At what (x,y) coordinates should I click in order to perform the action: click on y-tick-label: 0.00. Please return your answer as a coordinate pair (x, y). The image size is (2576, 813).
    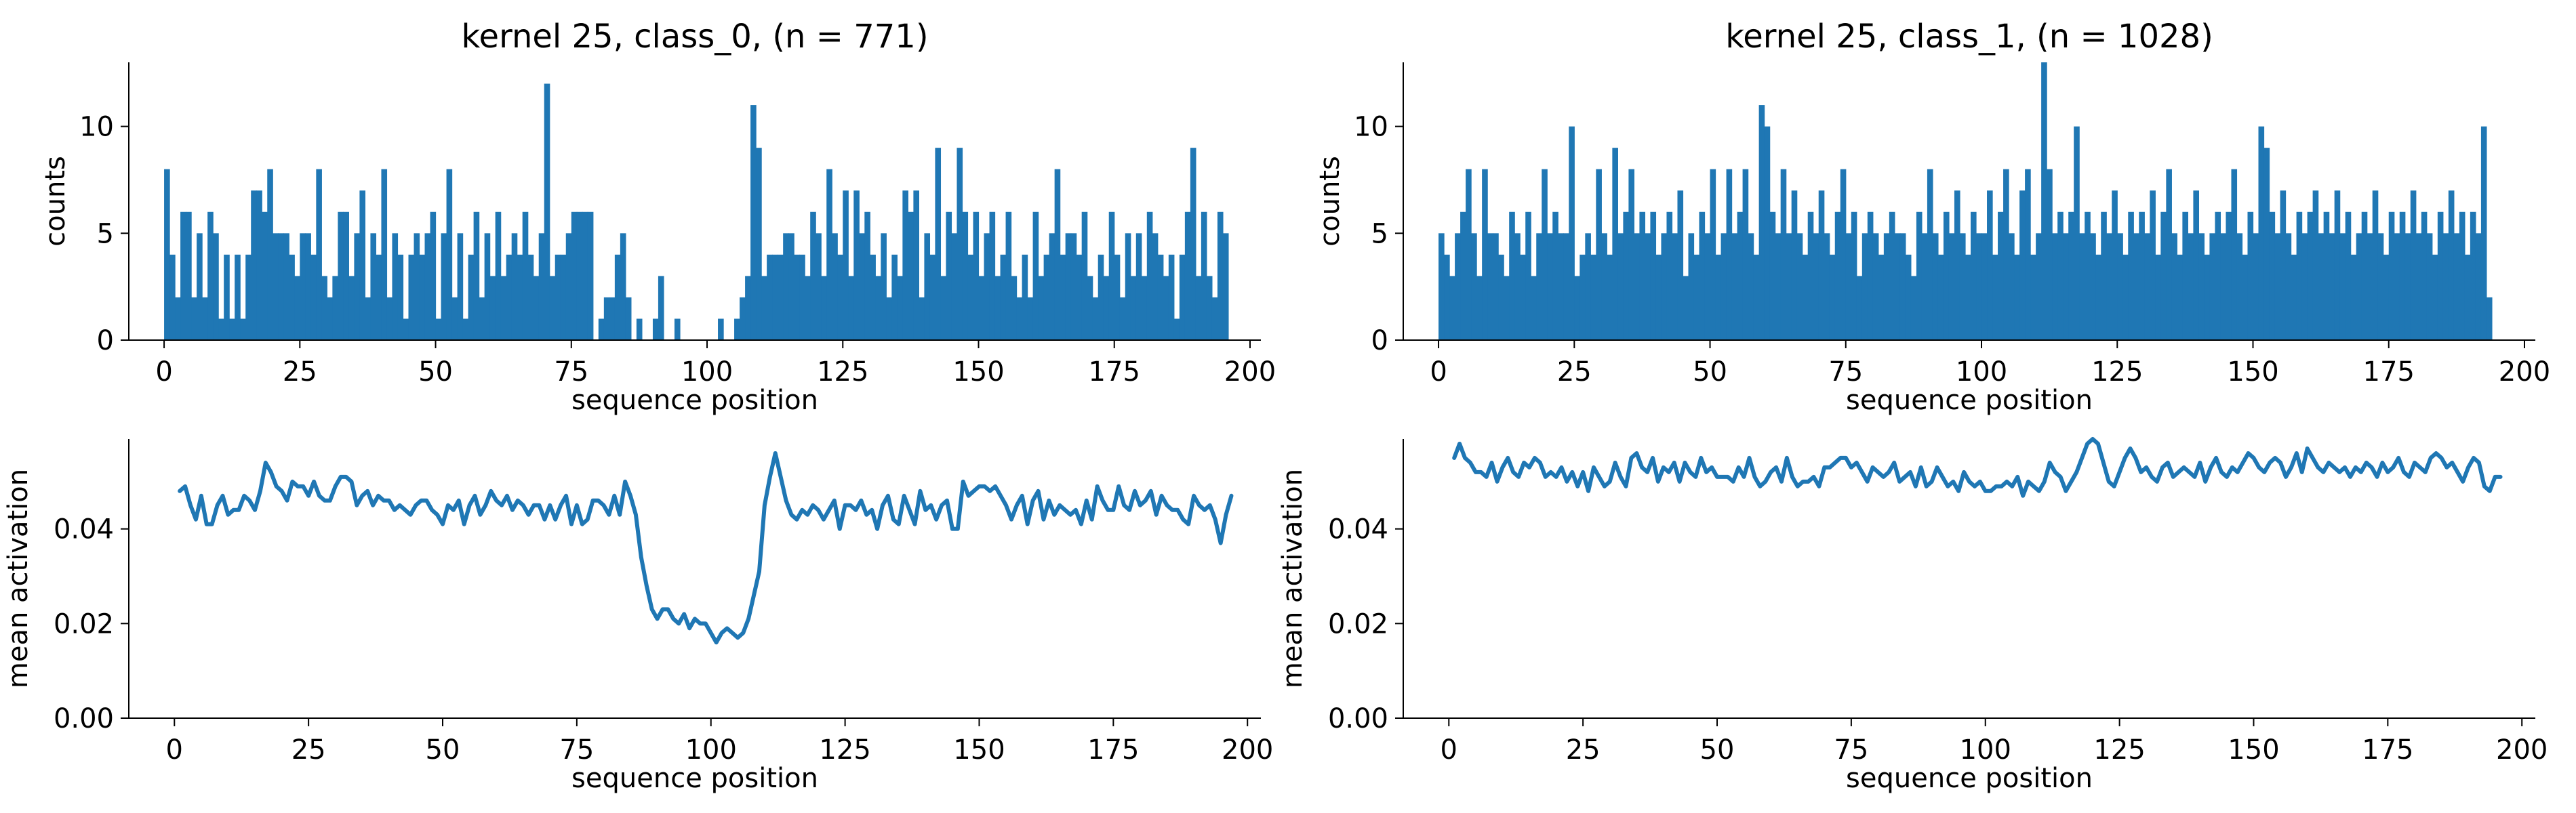
    Looking at the image, I should click on (84, 718).